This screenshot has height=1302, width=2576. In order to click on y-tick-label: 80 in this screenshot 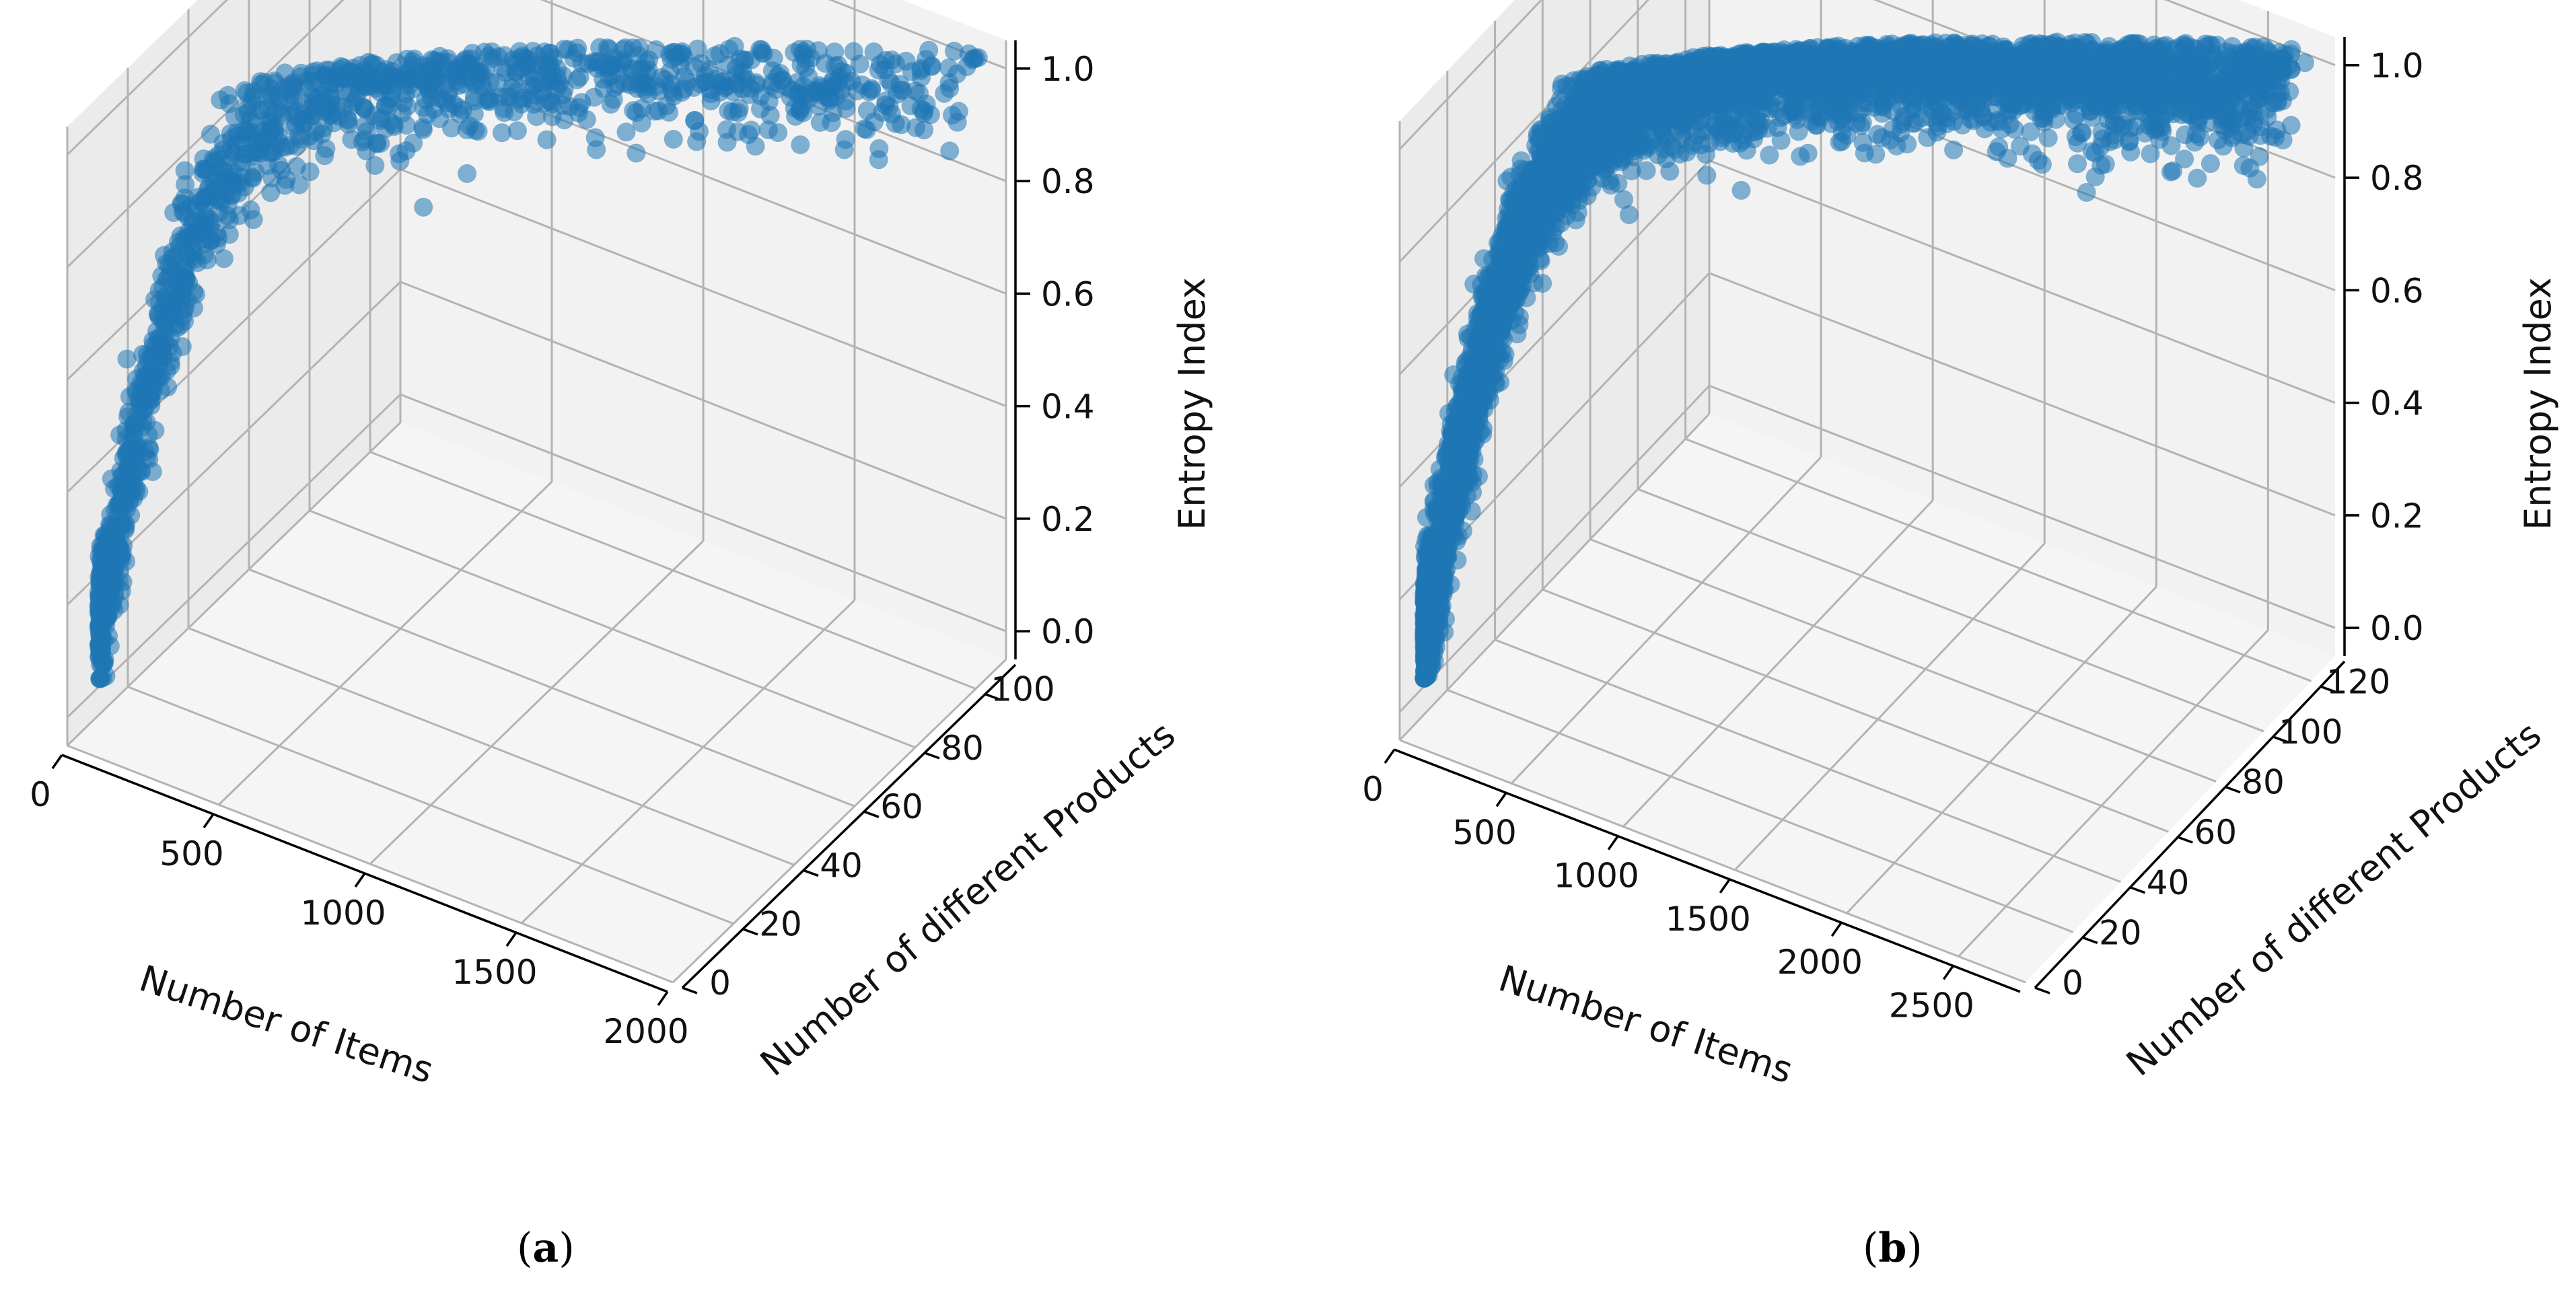, I will do `click(962, 748)`.